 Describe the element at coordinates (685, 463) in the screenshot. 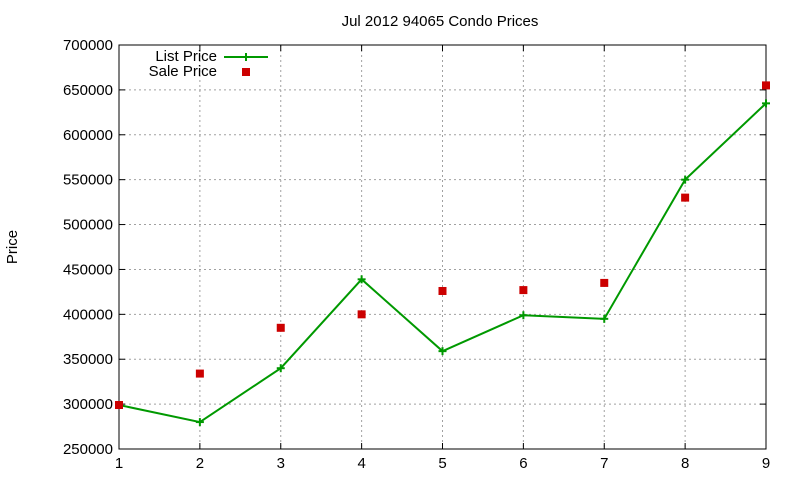

I see `x-tick-label: 8` at that location.